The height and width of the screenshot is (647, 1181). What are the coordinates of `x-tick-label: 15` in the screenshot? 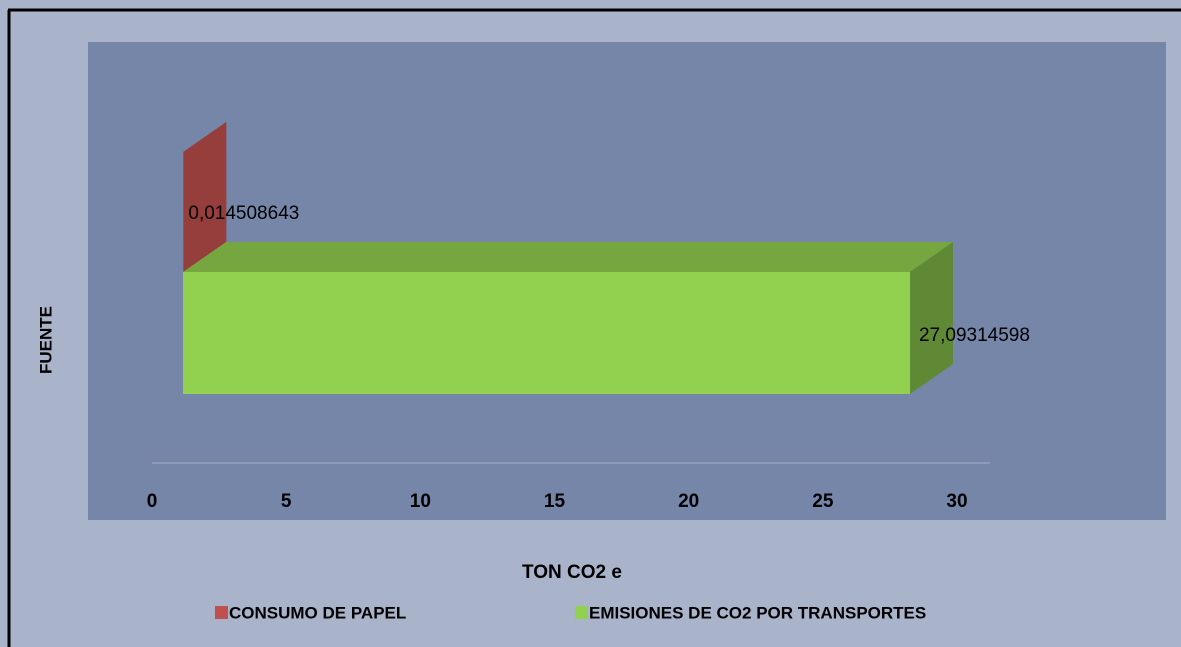 It's located at (555, 501).